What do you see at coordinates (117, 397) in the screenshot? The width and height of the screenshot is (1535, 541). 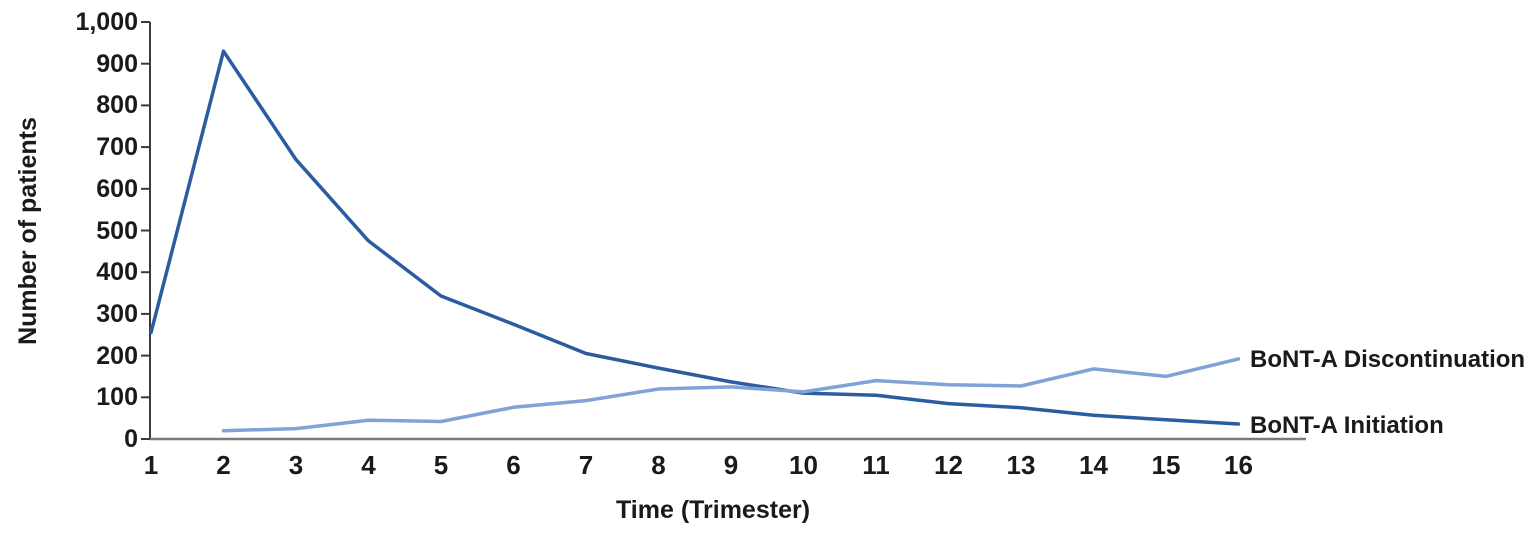 I see `y-tick-label: 100` at bounding box center [117, 397].